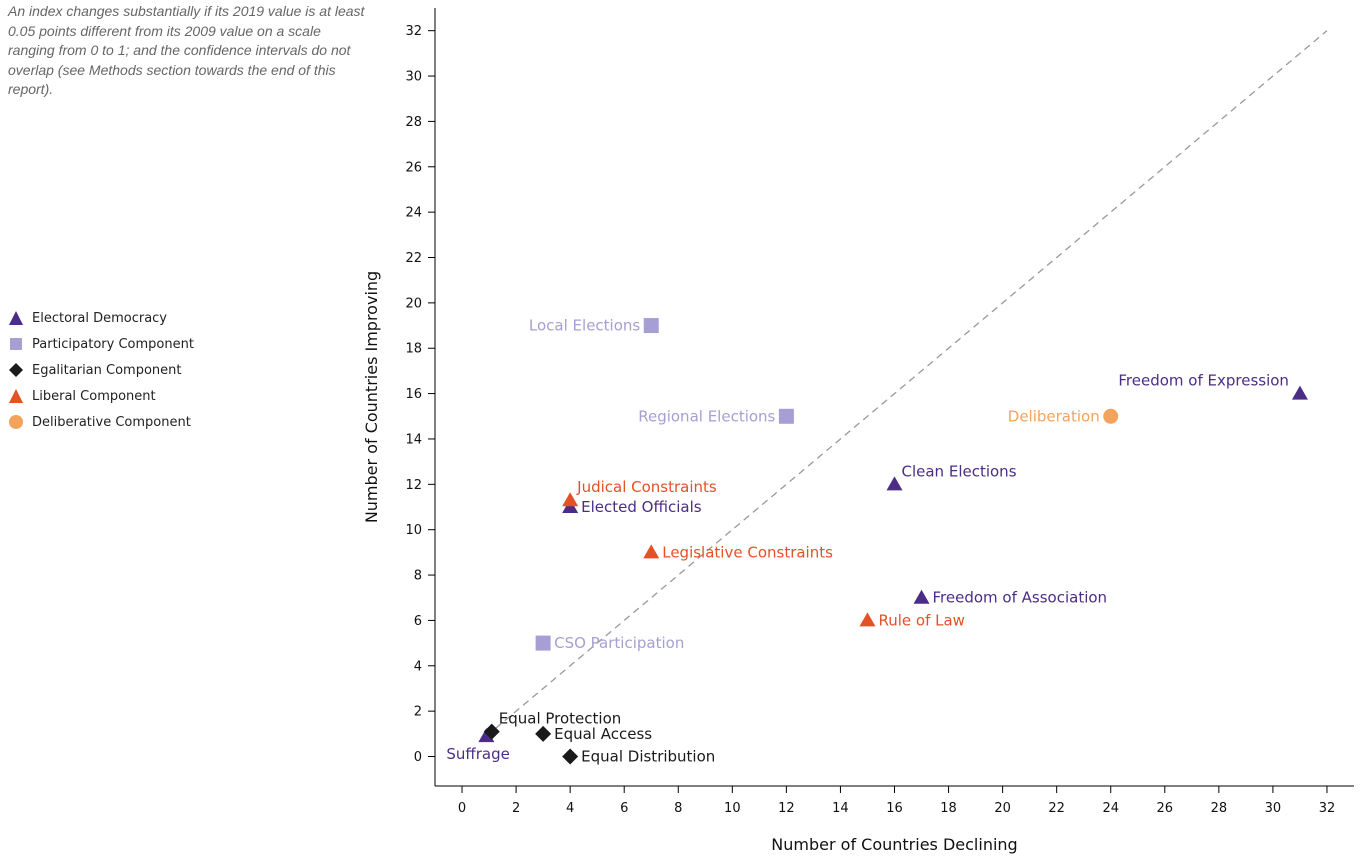 This screenshot has width=1362, height=858. Describe the element at coordinates (418, 621) in the screenshot. I see `y-tick-label: 6` at that location.